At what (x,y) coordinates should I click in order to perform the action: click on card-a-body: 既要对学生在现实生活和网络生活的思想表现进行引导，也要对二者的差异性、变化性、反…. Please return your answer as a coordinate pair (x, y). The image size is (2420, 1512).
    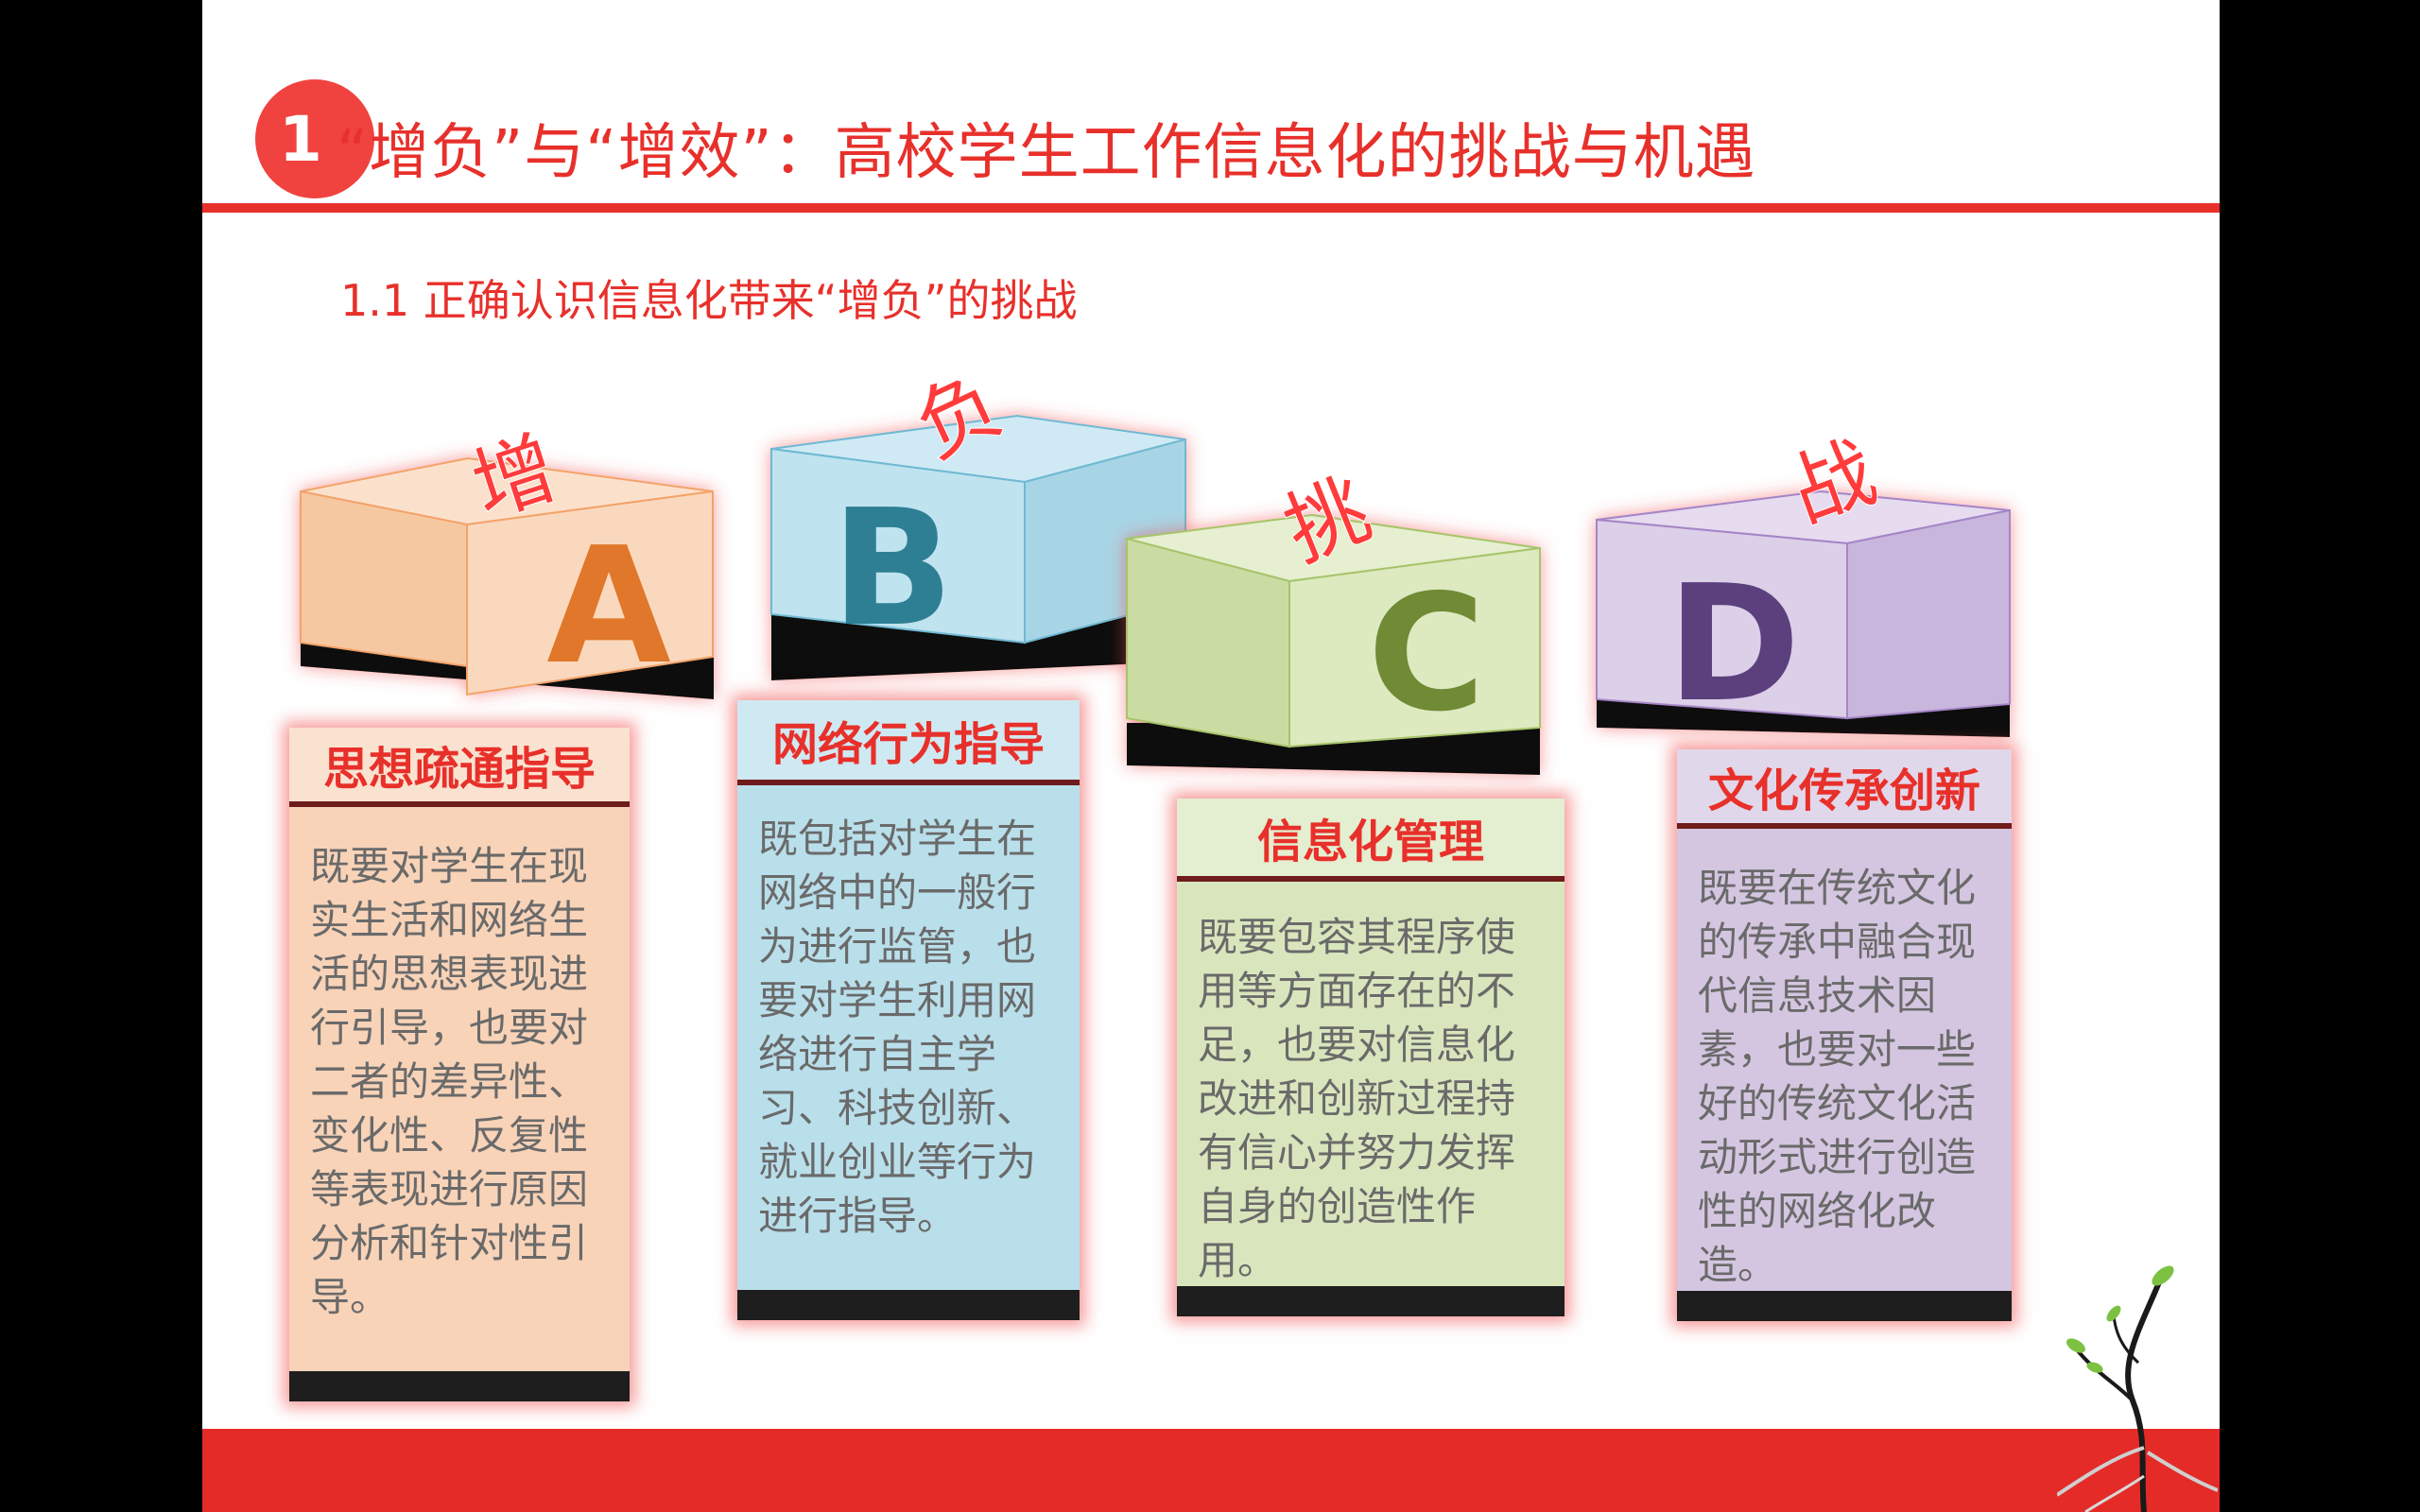
    Looking at the image, I should click on (449, 1081).